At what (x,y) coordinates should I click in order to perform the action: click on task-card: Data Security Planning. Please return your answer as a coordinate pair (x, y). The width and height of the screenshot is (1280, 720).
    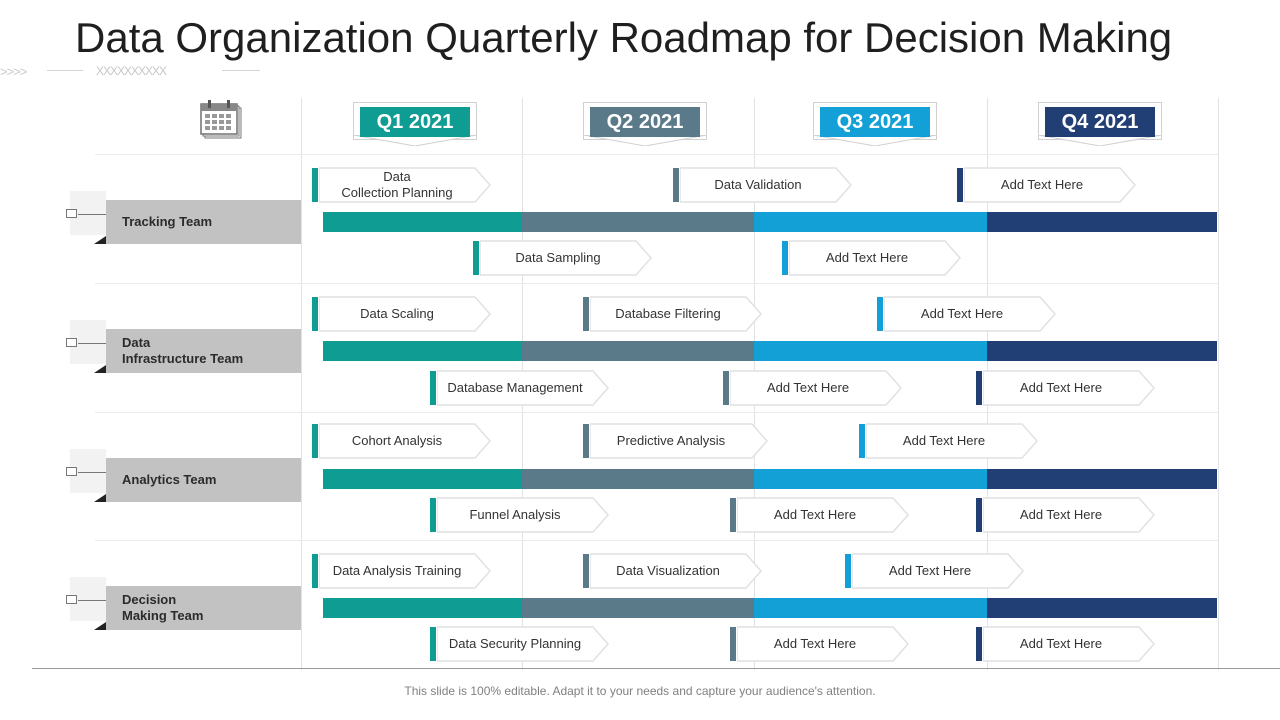
    Looking at the image, I should click on (521, 644).